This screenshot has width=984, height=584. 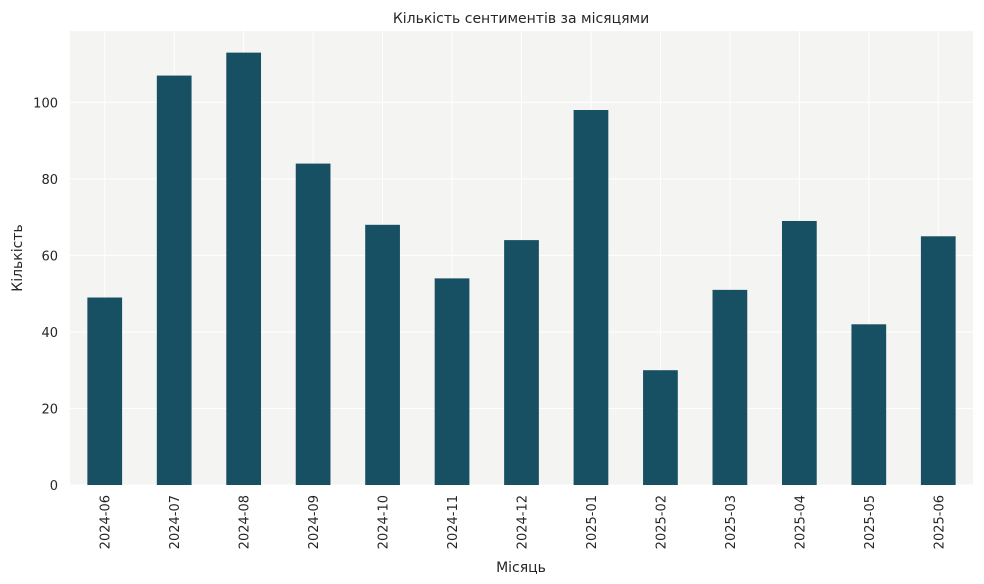 I want to click on x-axis-label: Місяць, so click(x=521, y=568).